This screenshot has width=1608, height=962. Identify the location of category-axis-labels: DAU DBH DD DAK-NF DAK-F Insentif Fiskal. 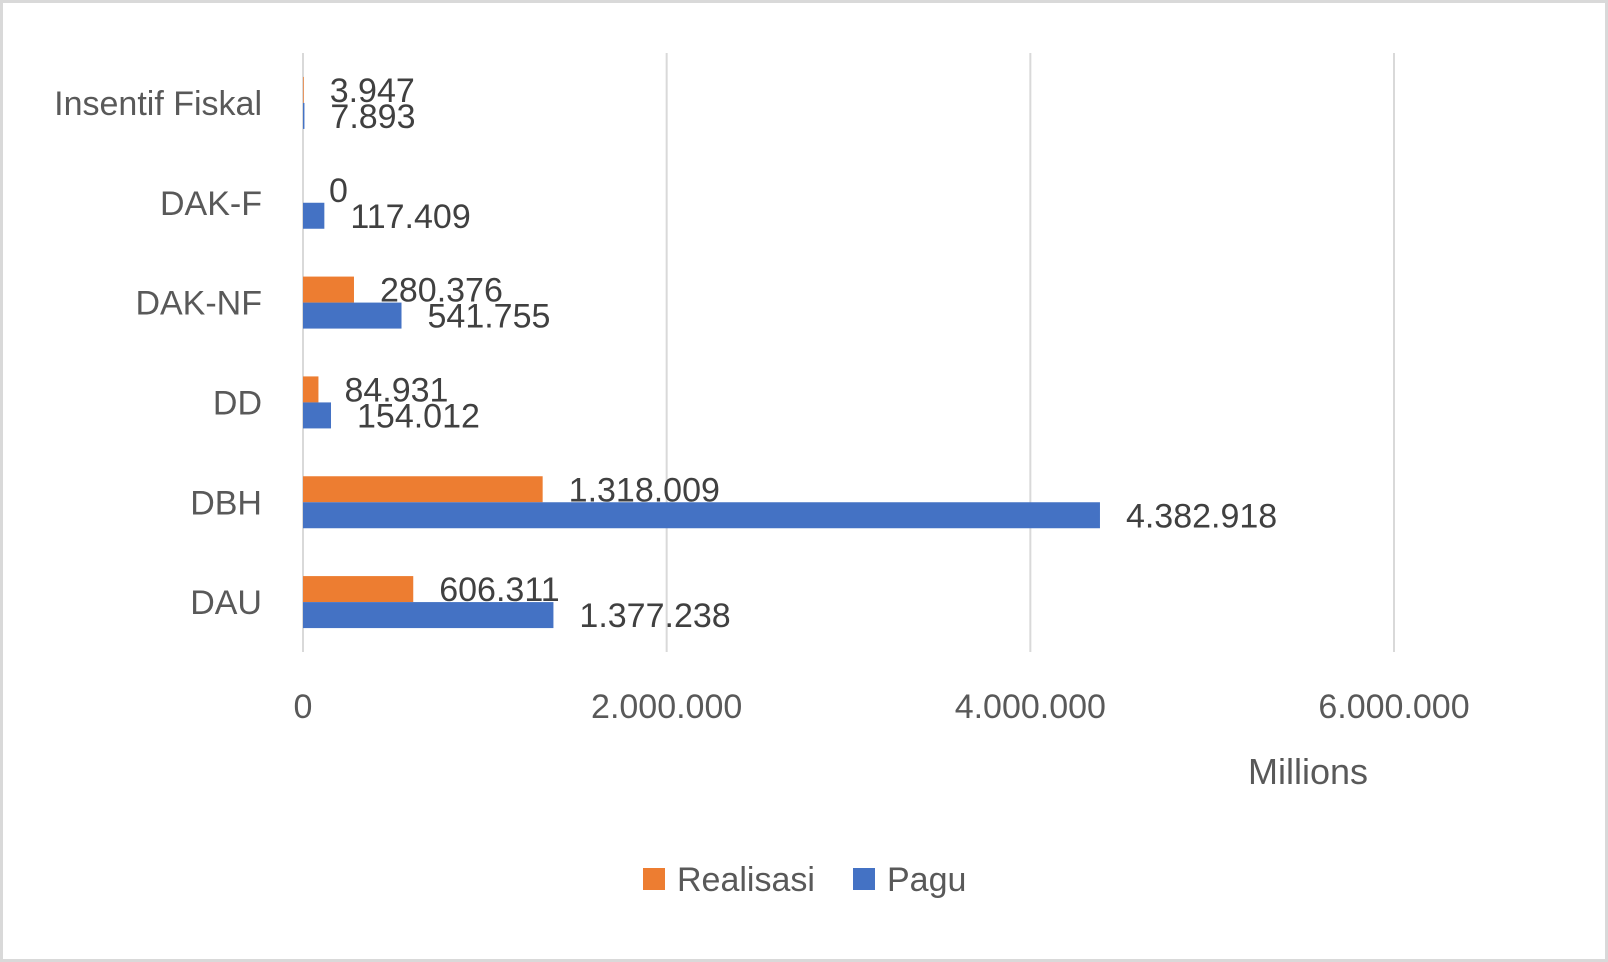
(158, 353).